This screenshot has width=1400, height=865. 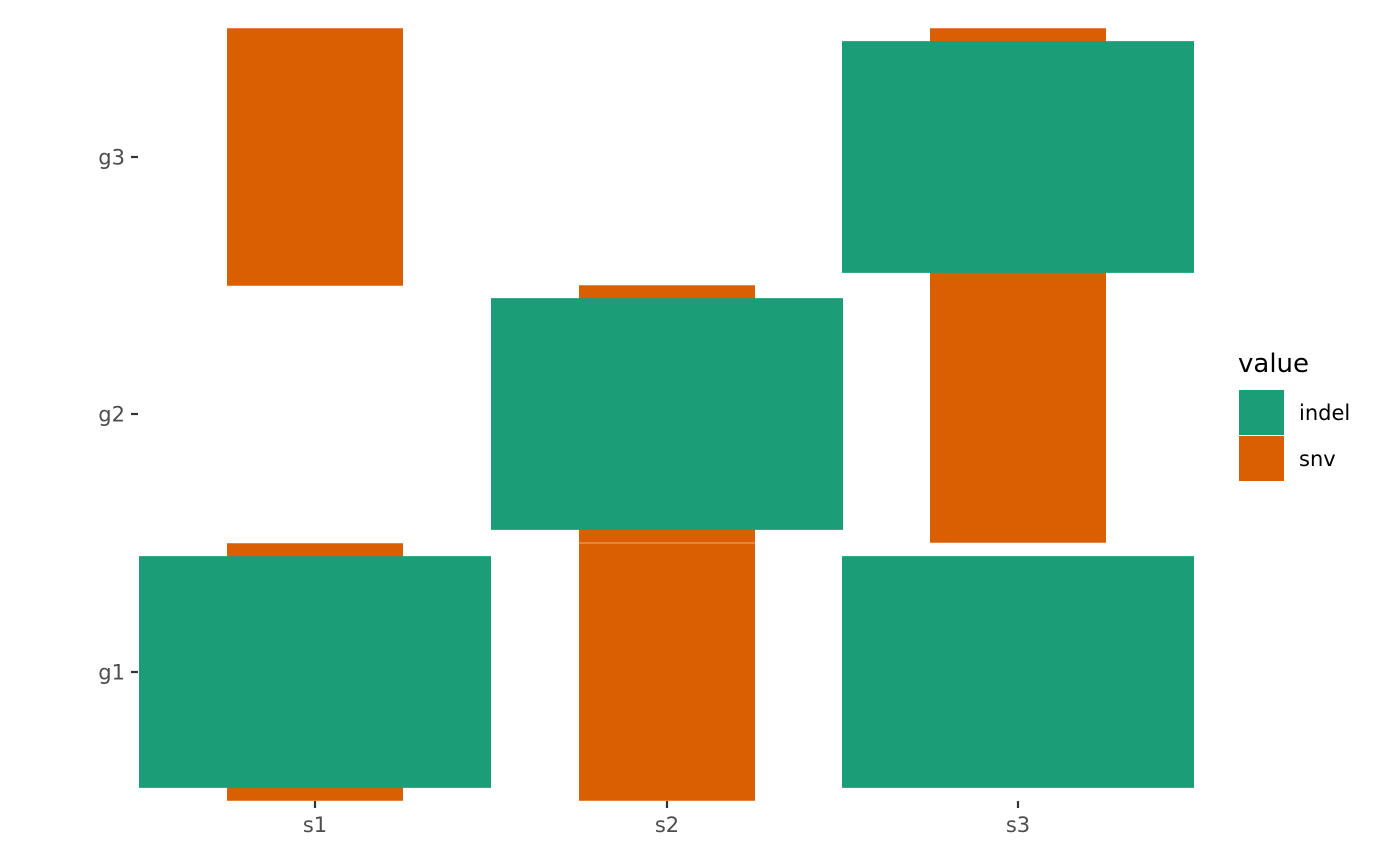 I want to click on cell-snv-s1-g3, so click(x=315, y=157).